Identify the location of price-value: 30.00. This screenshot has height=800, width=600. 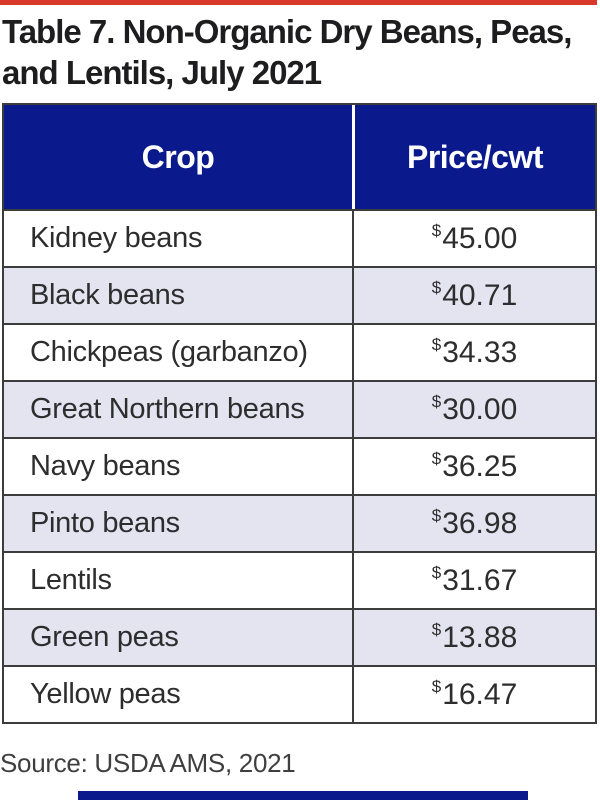
(480, 409).